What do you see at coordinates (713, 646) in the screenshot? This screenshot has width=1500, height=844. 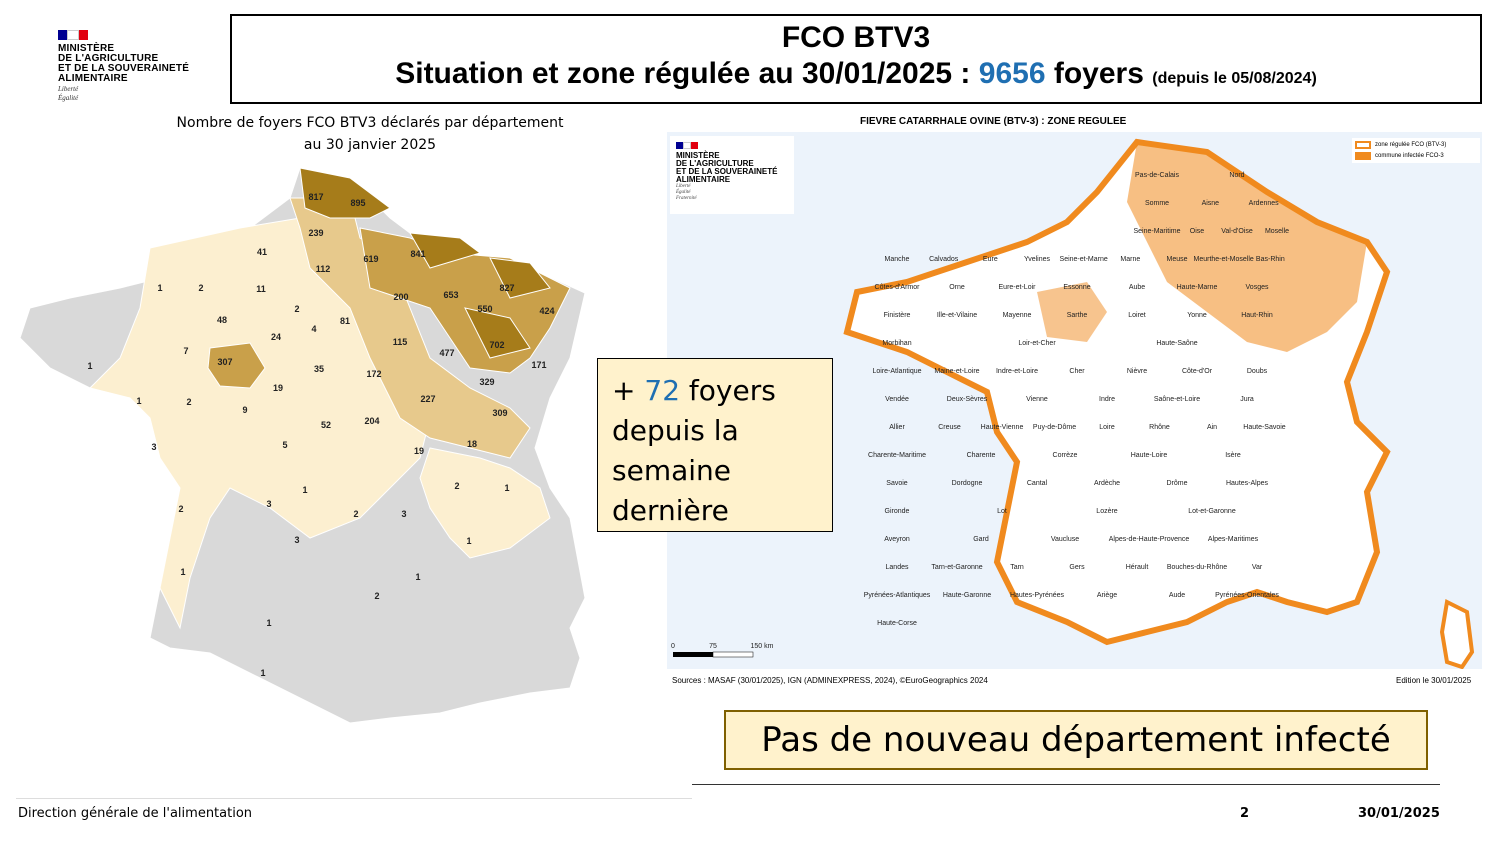 I see `scale-75: 75` at bounding box center [713, 646].